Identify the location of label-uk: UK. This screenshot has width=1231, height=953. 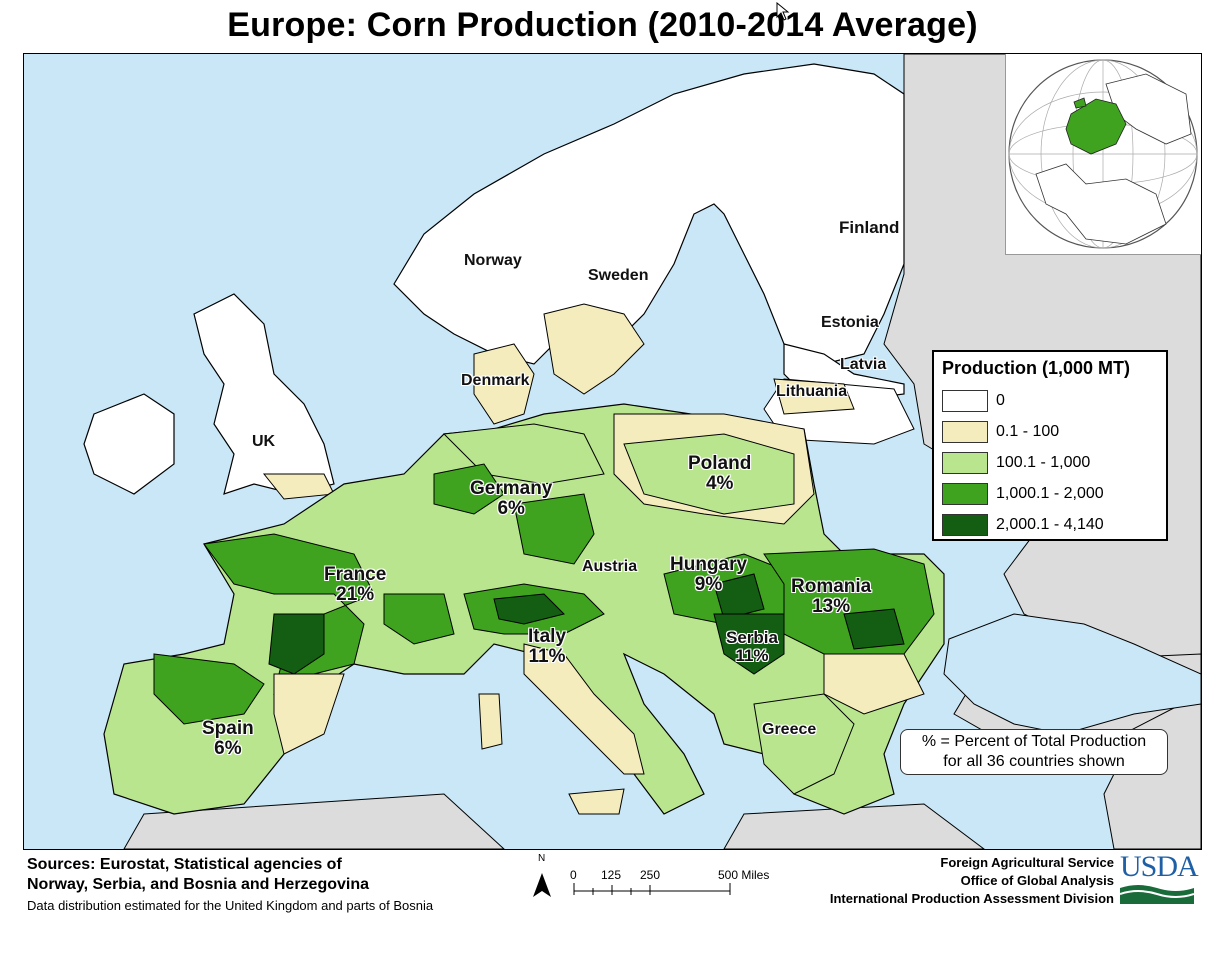
(264, 441).